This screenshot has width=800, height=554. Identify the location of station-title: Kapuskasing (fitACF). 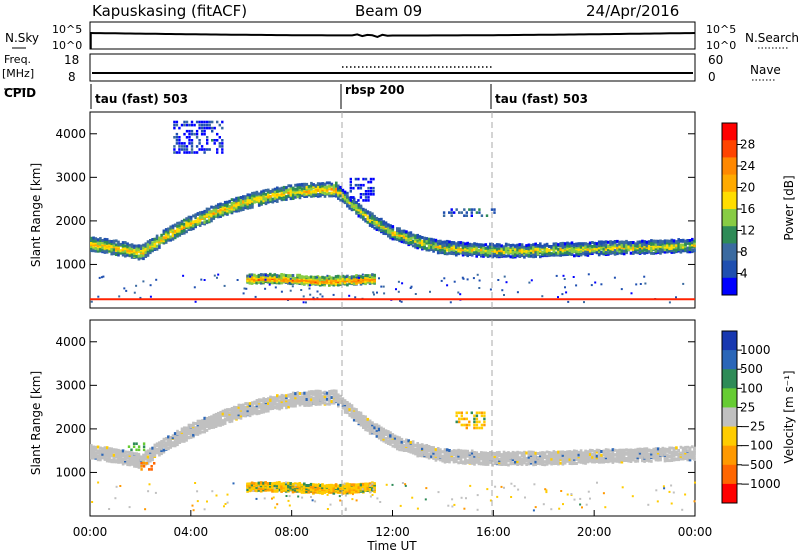
(169, 11).